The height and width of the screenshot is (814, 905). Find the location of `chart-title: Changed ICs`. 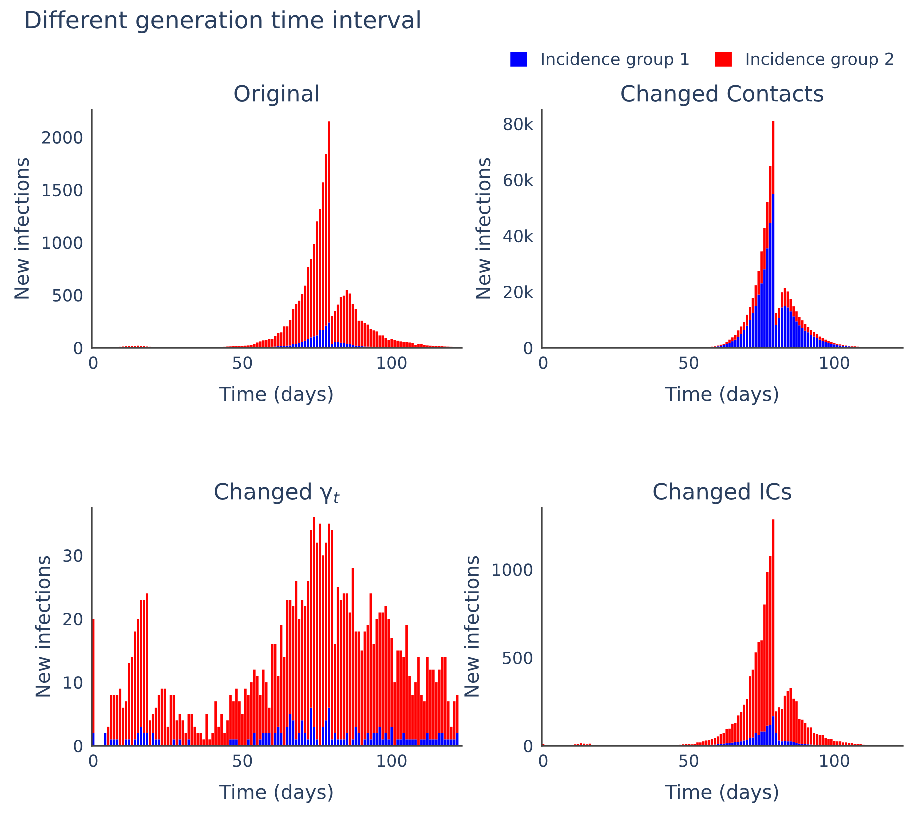

chart-title: Changed ICs is located at coordinates (723, 493).